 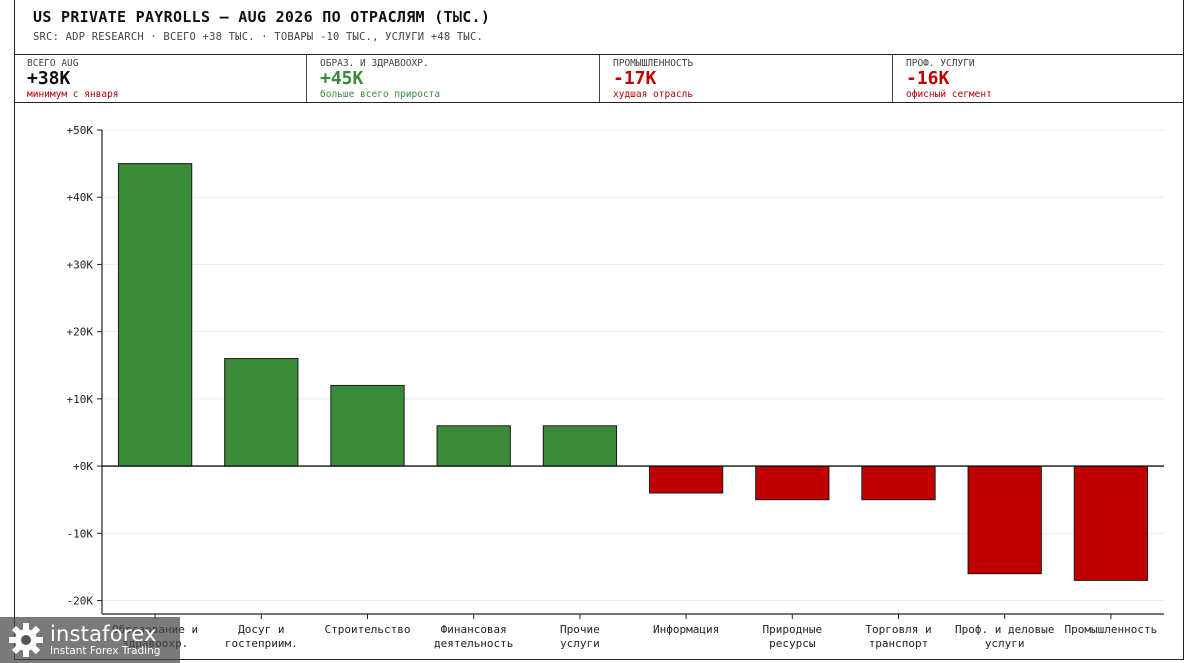 I want to click on x-tick-label: Досуг и, so click(x=261, y=629).